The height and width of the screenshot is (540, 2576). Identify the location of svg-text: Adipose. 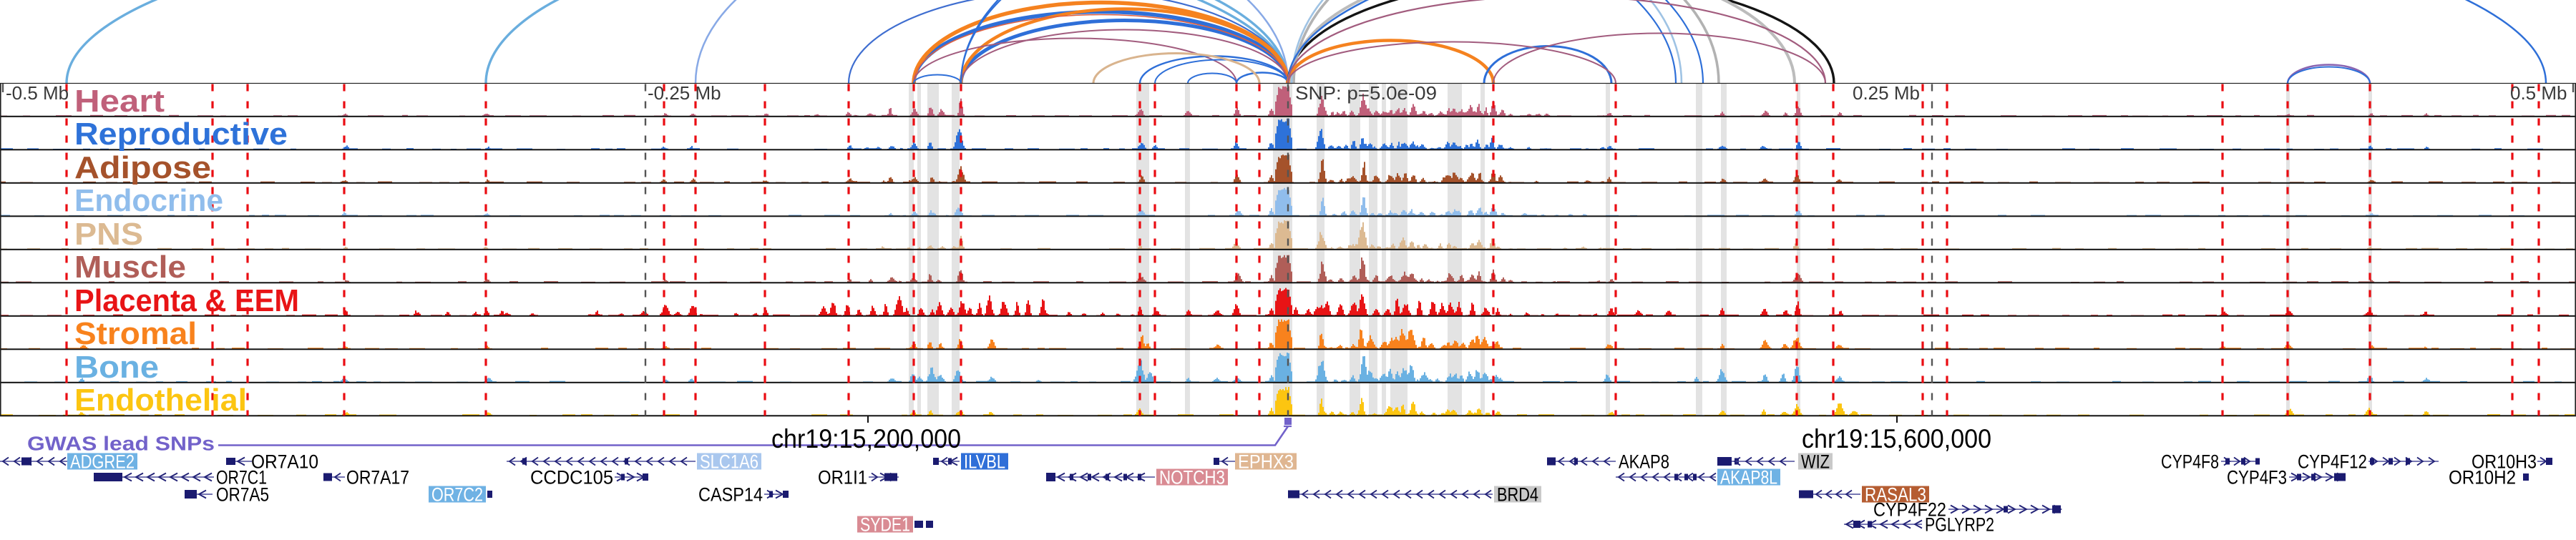
(142, 167).